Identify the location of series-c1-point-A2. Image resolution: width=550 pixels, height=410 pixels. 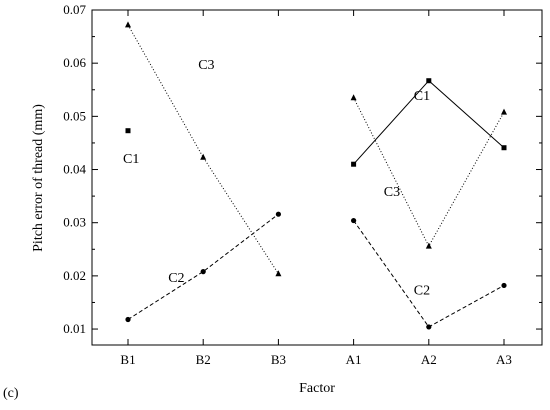
(429, 81).